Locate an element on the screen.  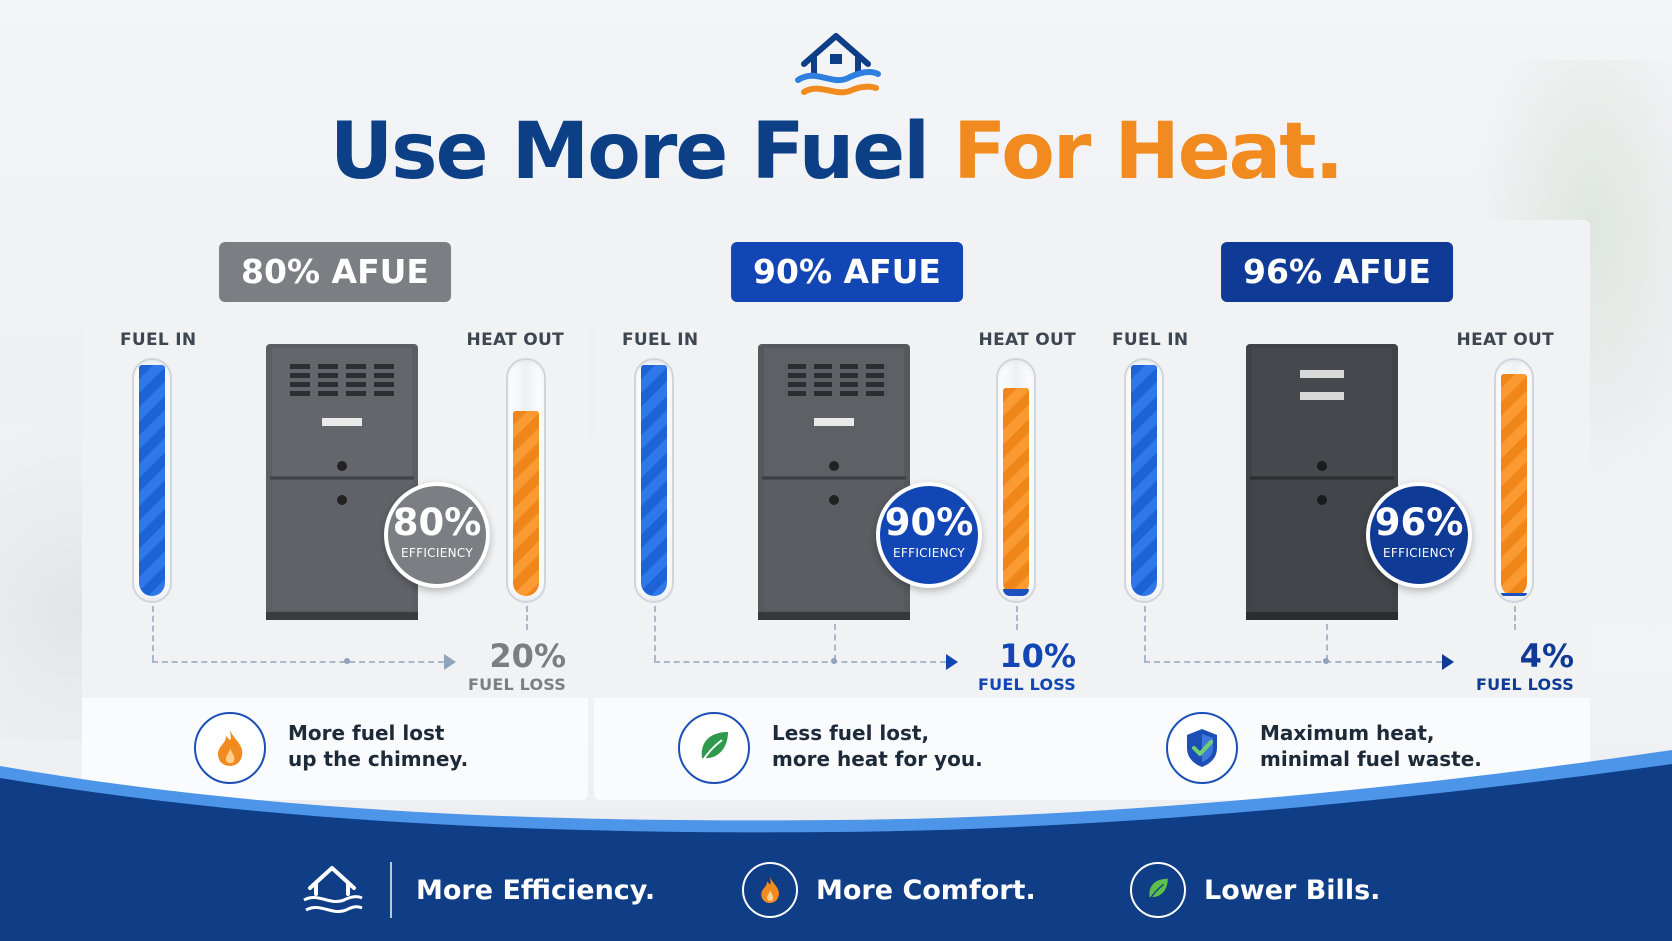
fuel-loss-value: 20% is located at coordinates (527, 656).